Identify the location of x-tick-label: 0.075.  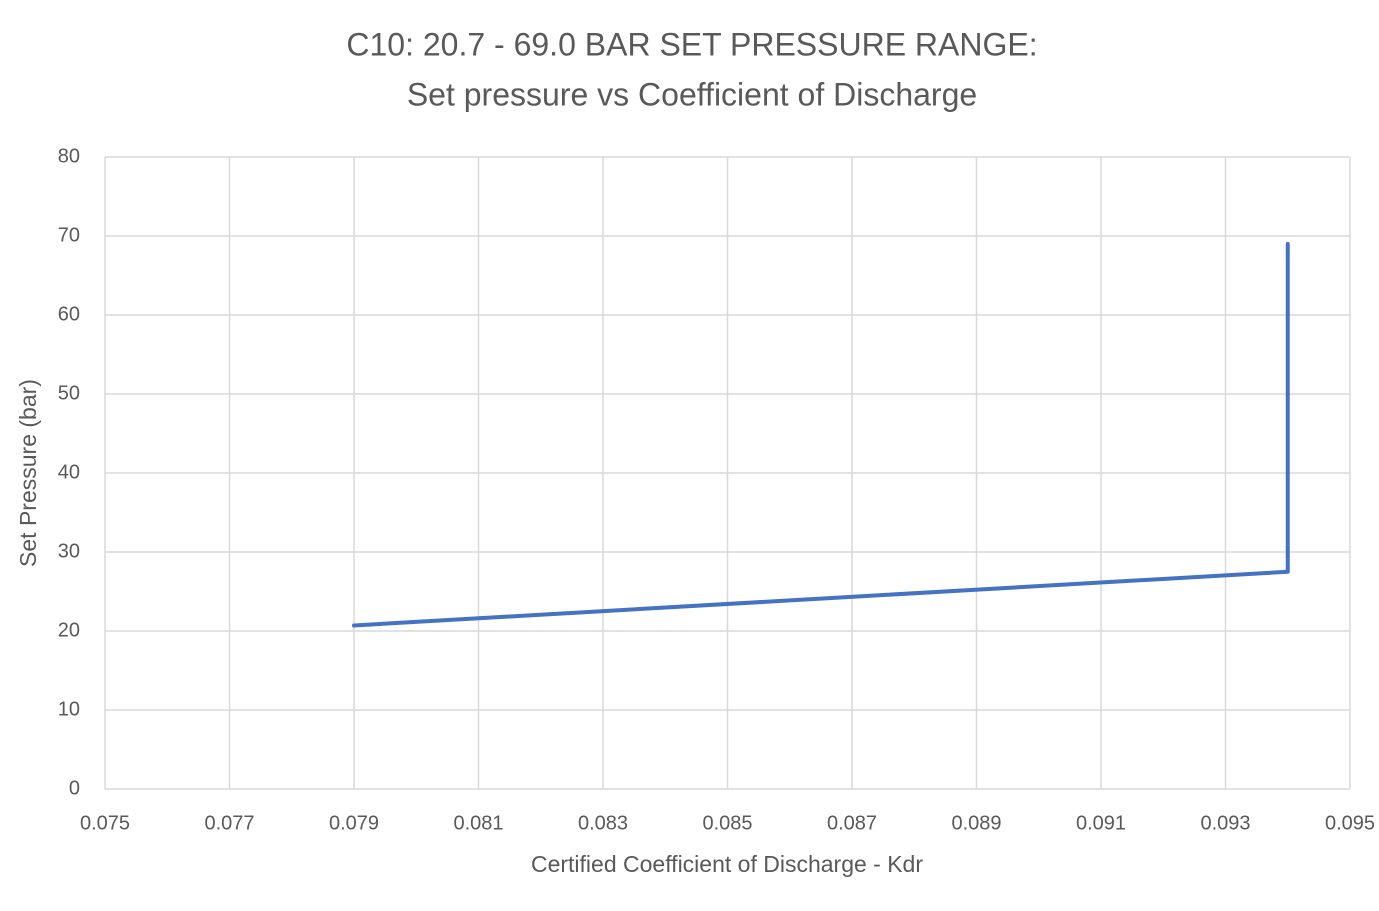
(105, 823).